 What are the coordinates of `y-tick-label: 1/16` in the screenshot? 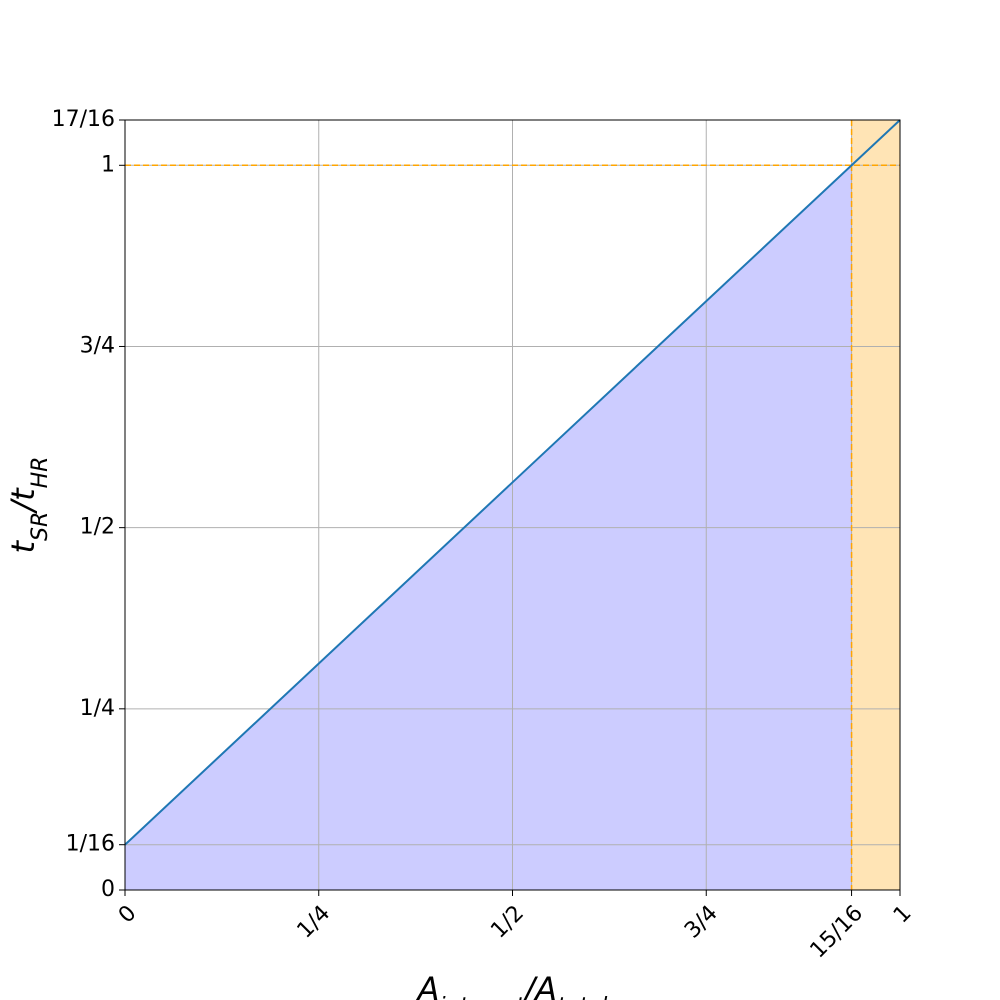 It's located at (90, 844).